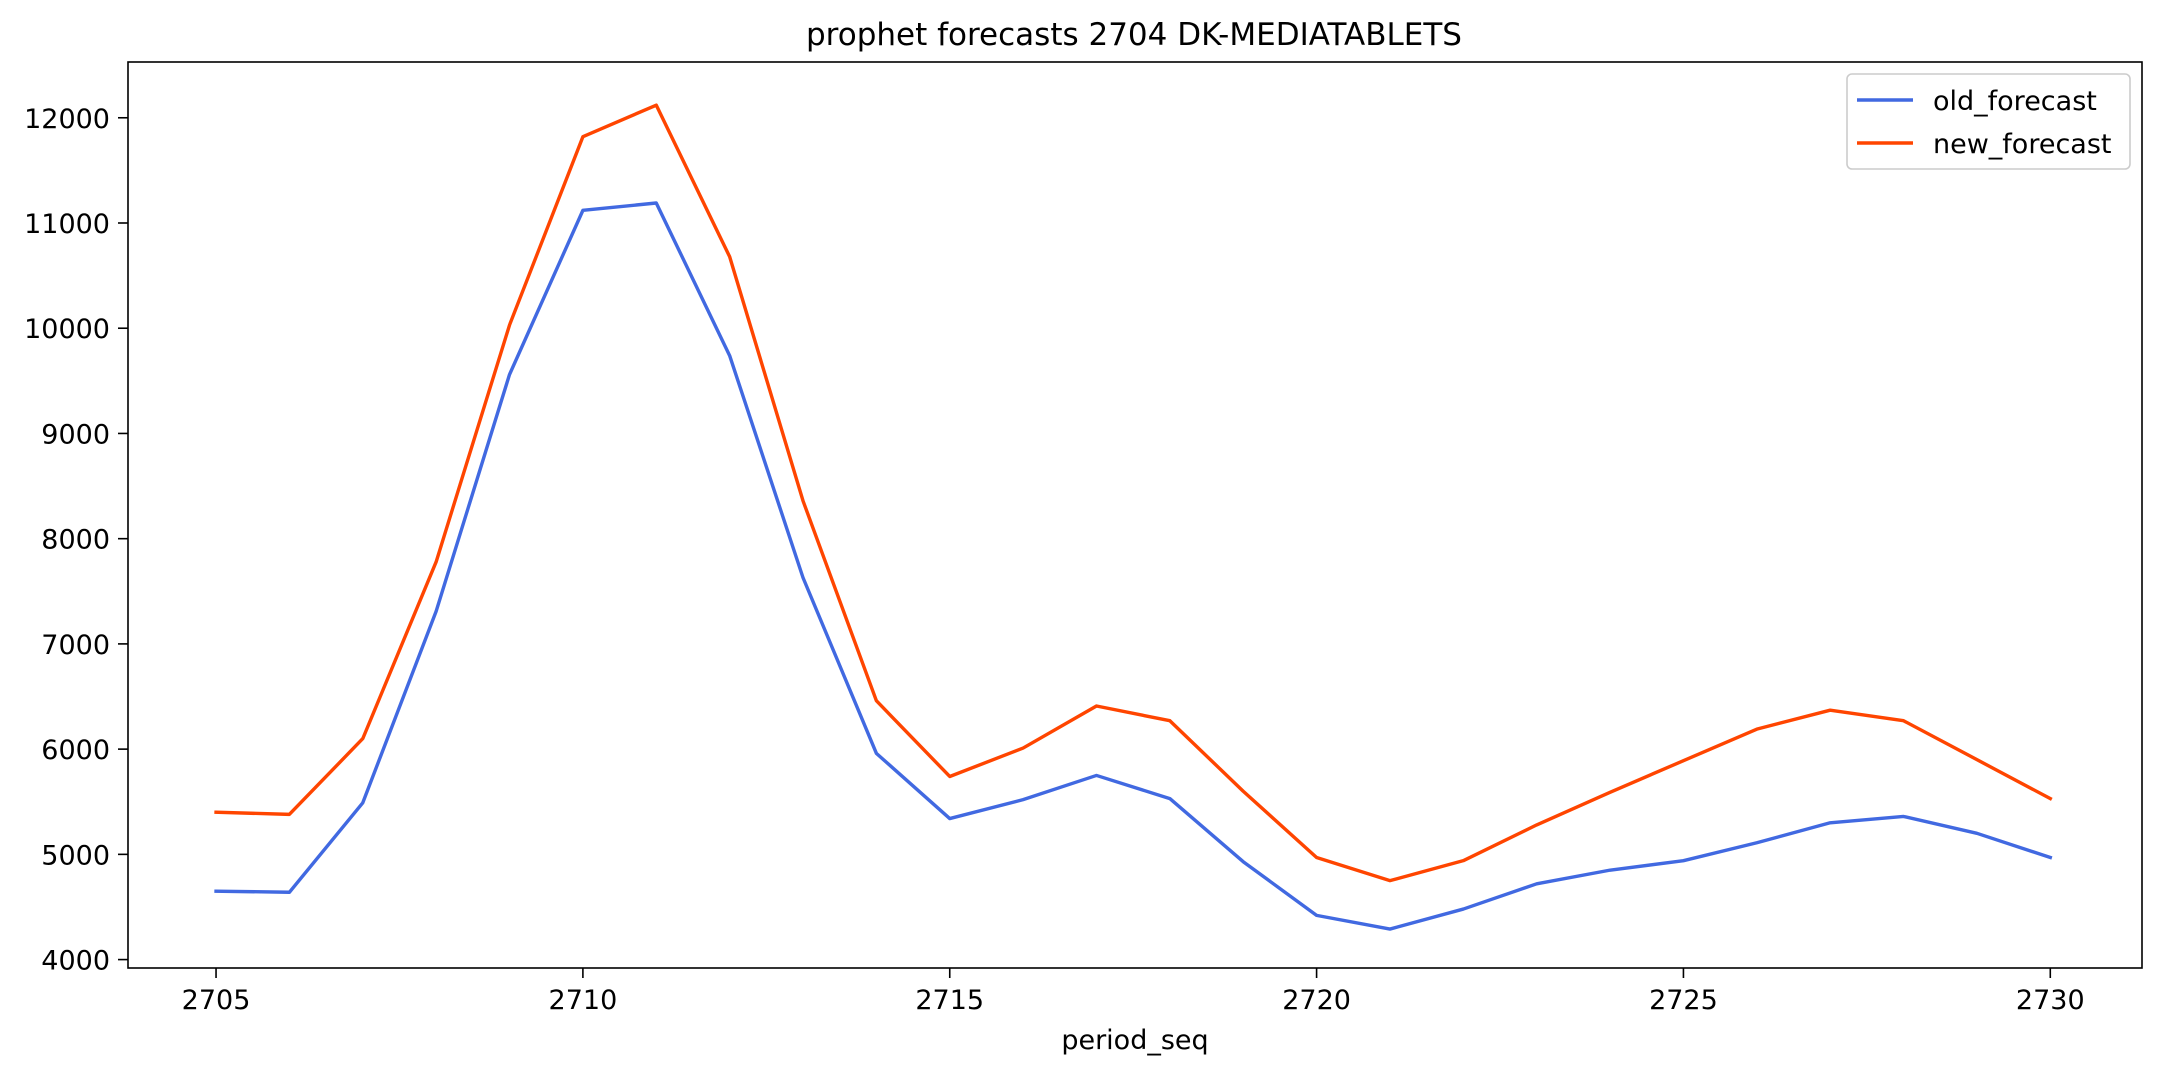 This screenshot has height=1080, width=2162. Describe the element at coordinates (67, 224) in the screenshot. I see `y-tick-label: 11000` at that location.